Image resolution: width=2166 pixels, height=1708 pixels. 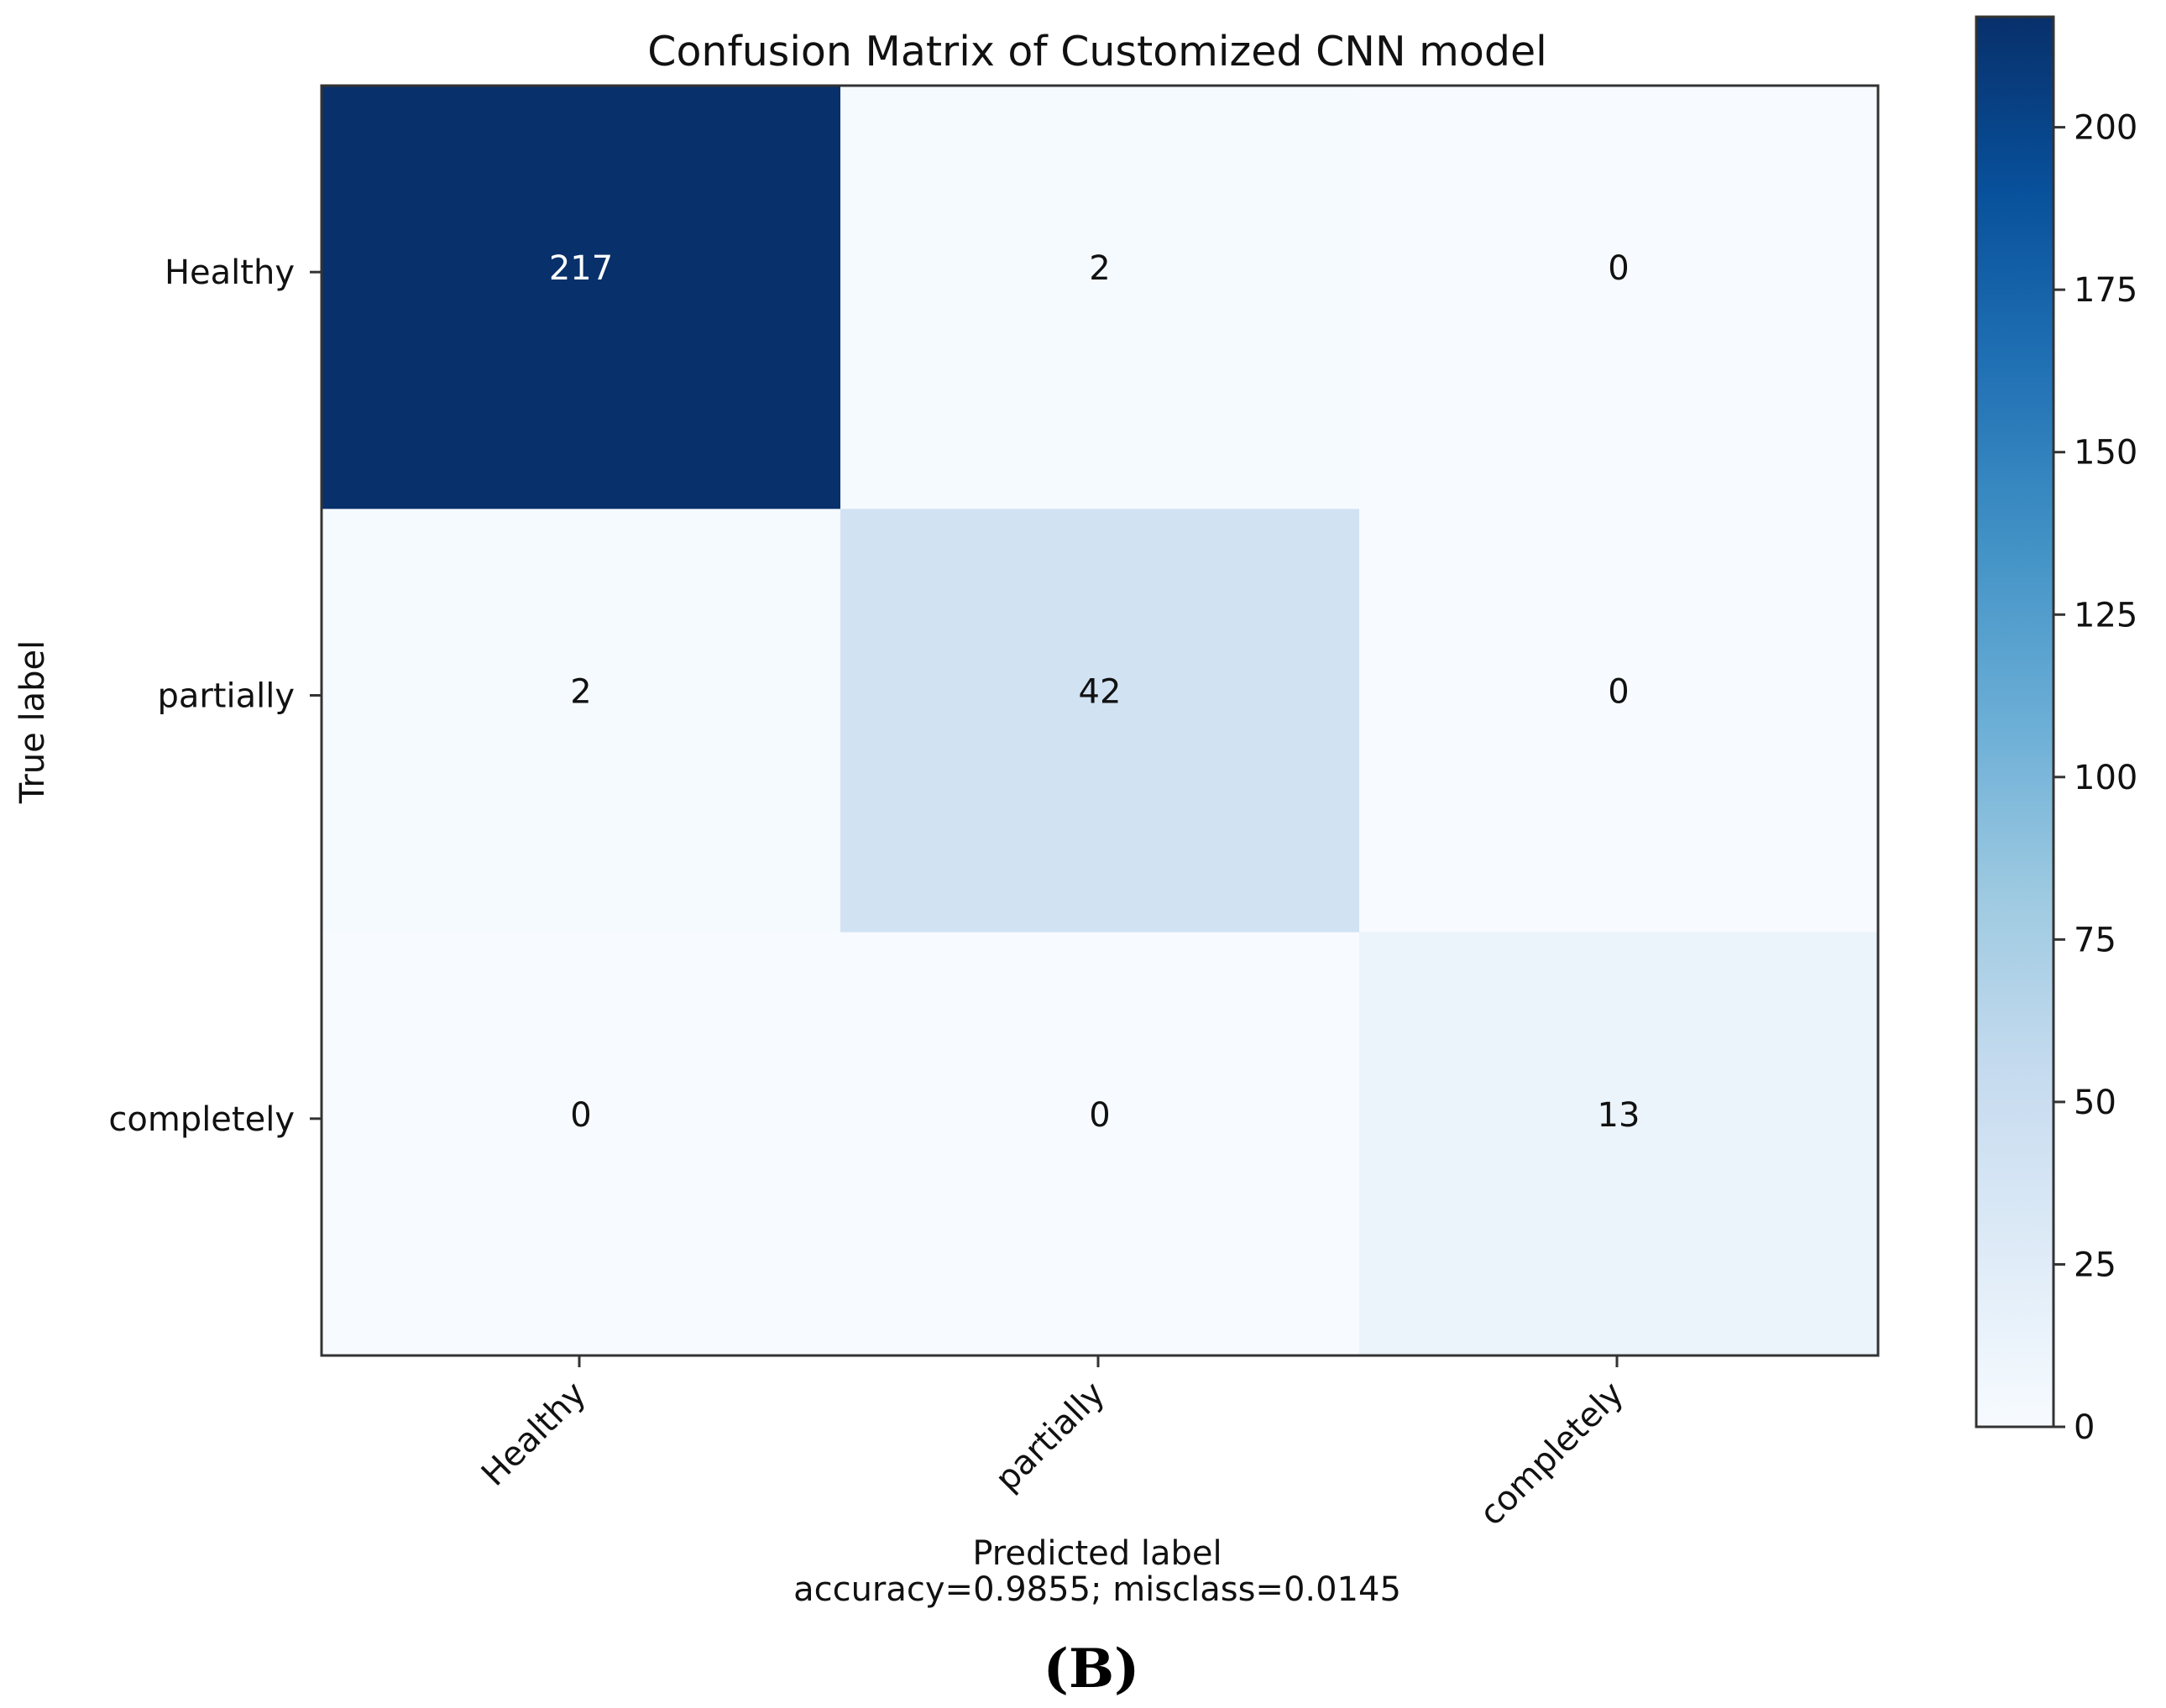 I want to click on colorbar-tick-label: 150, so click(x=2105, y=453).